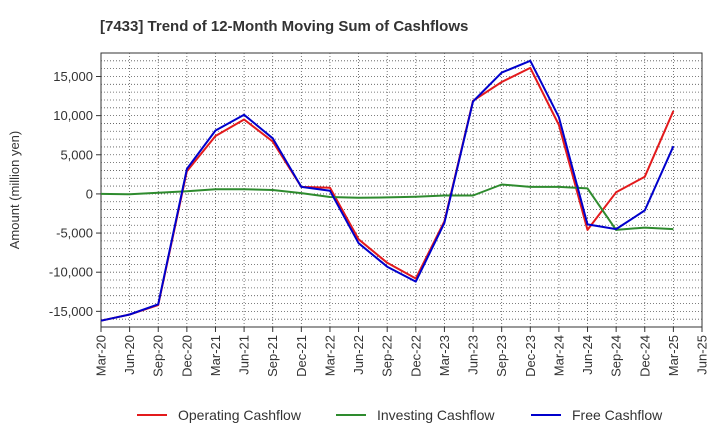 The image size is (720, 440). Describe the element at coordinates (501, 356) in the screenshot. I see `x-tick-label: Sep-23` at that location.